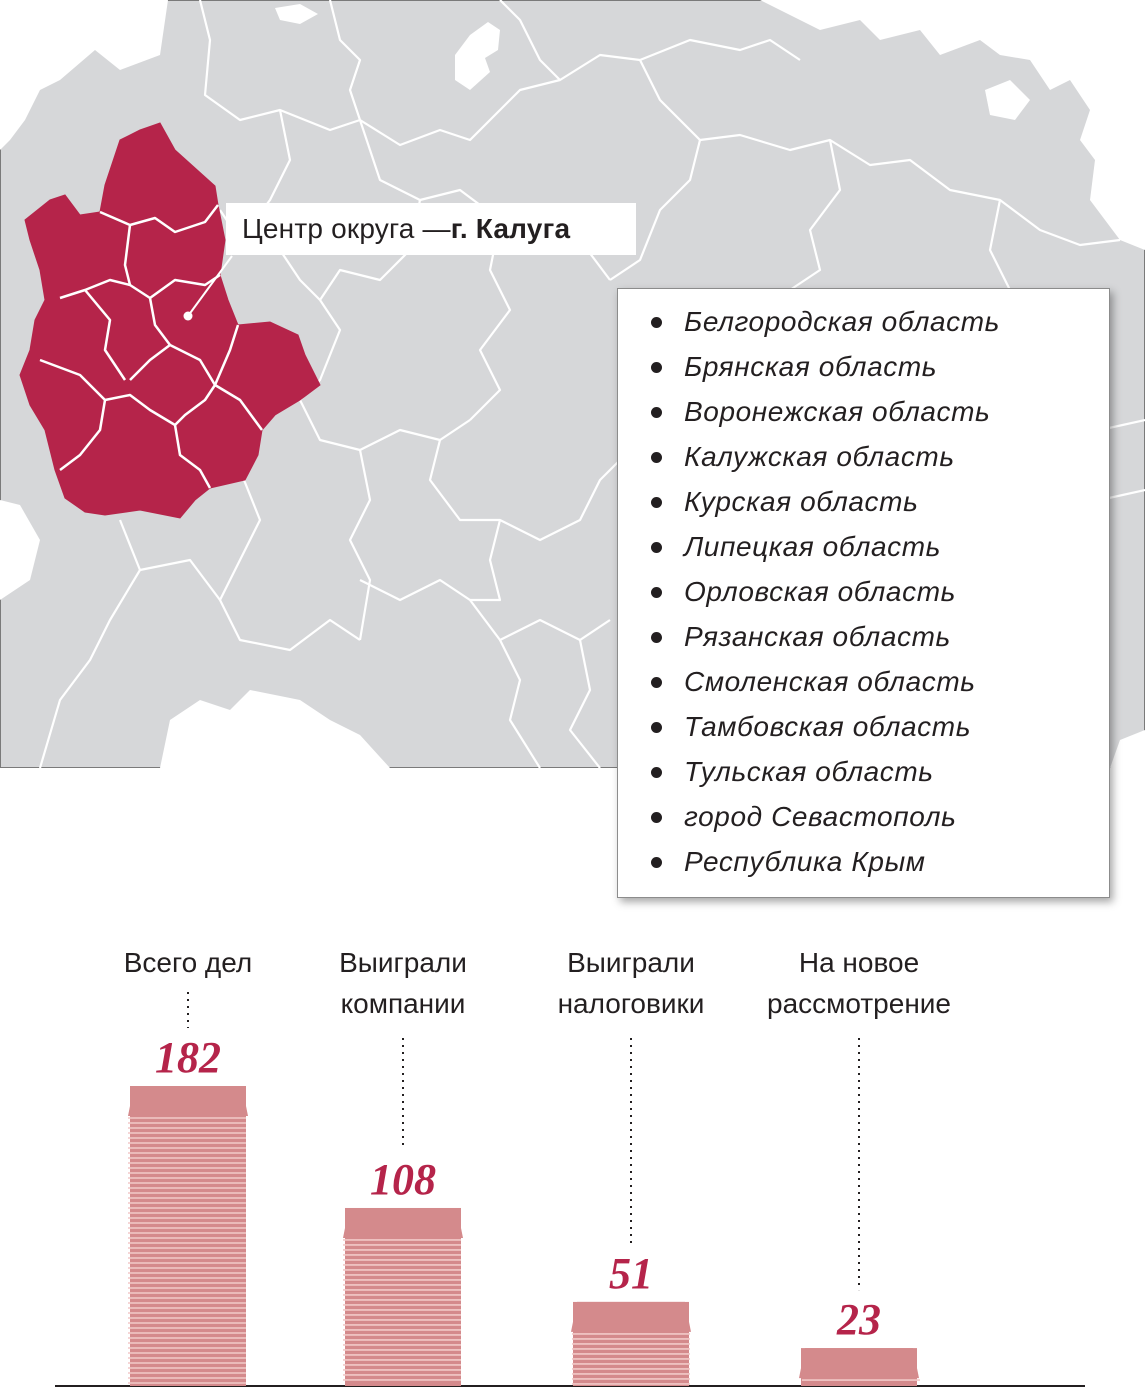 Image resolution: width=1145 pixels, height=1394 pixels. Describe the element at coordinates (1127, 749) in the screenshot. I see `east-sea` at that location.